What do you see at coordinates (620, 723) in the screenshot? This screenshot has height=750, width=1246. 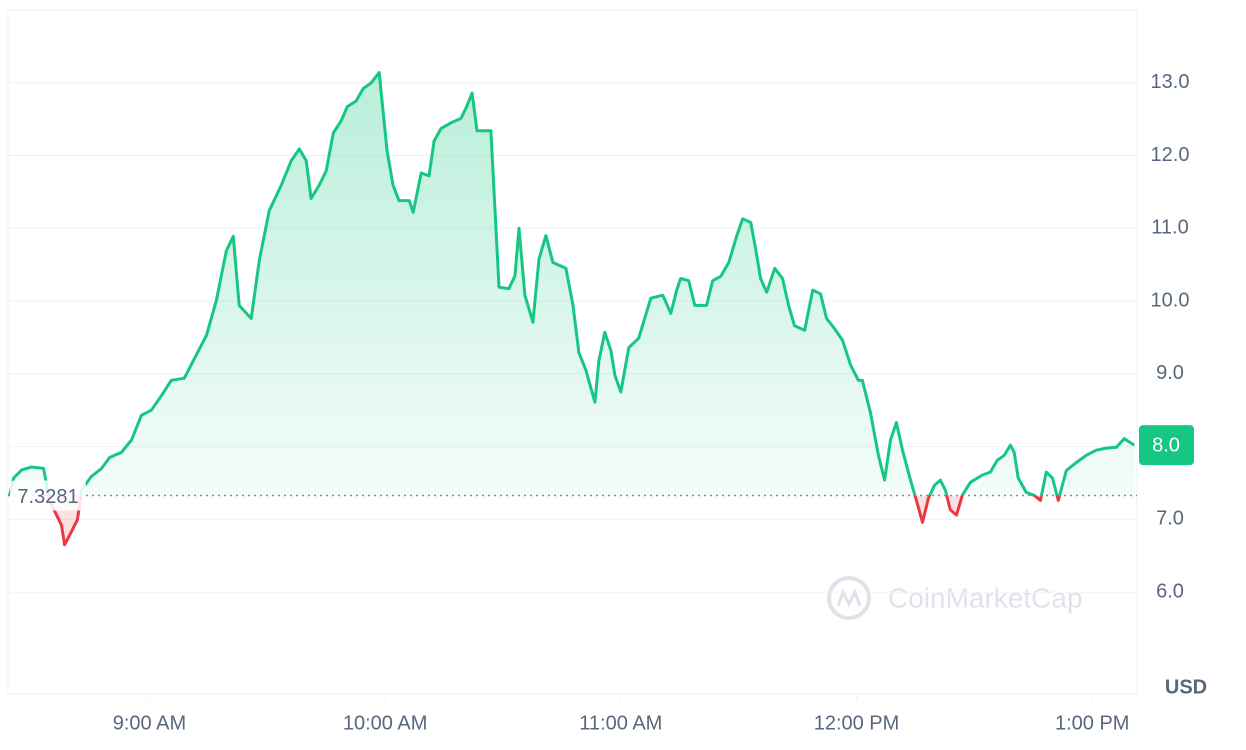 I see `x-tick-label: 11:00 AM` at bounding box center [620, 723].